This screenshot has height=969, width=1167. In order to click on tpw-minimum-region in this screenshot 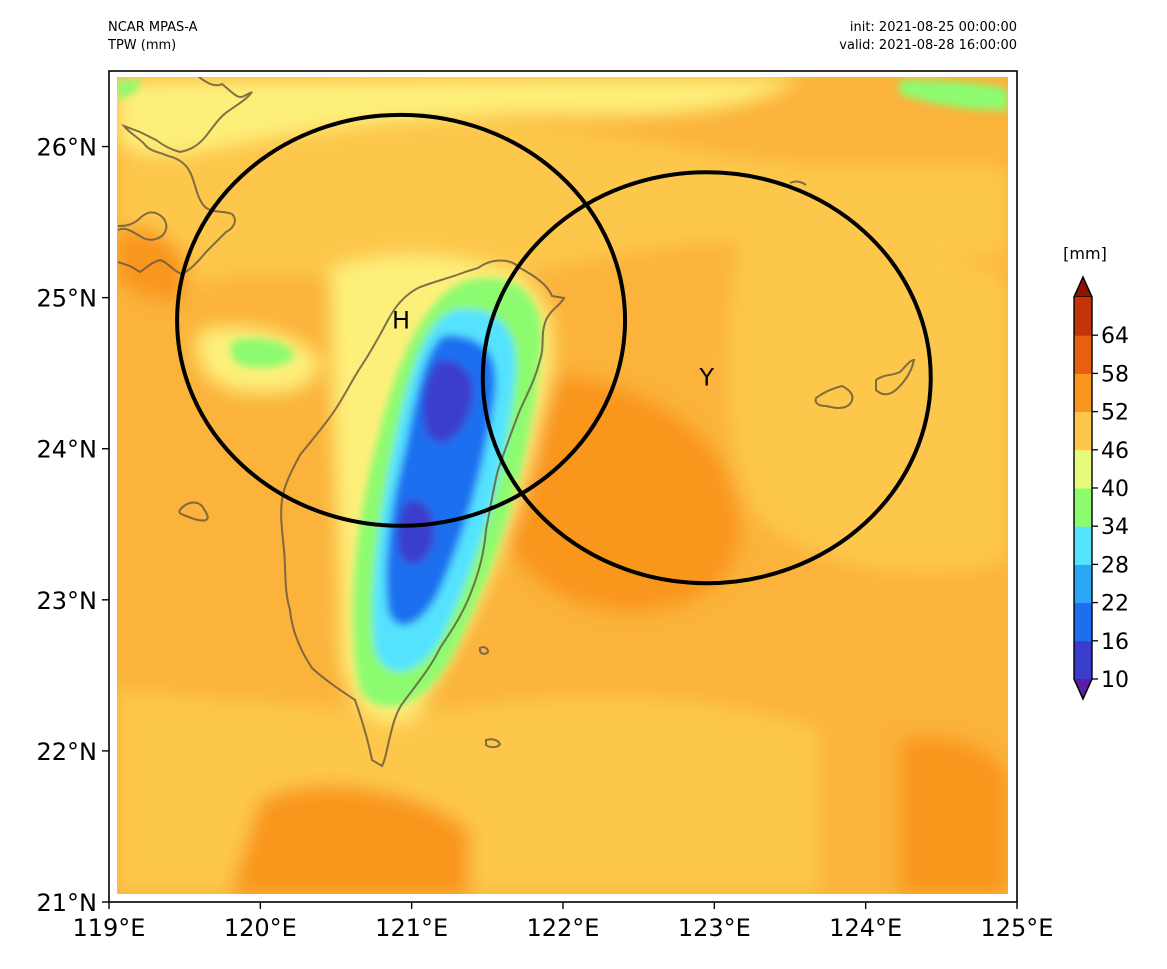, I will do `click(447, 401)`.